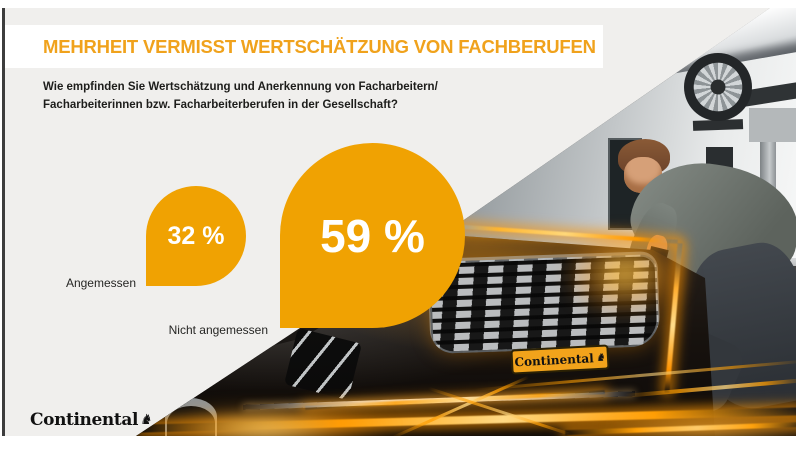 This screenshot has height=453, width=800. I want to click on white-car-wheel, so click(718, 87).